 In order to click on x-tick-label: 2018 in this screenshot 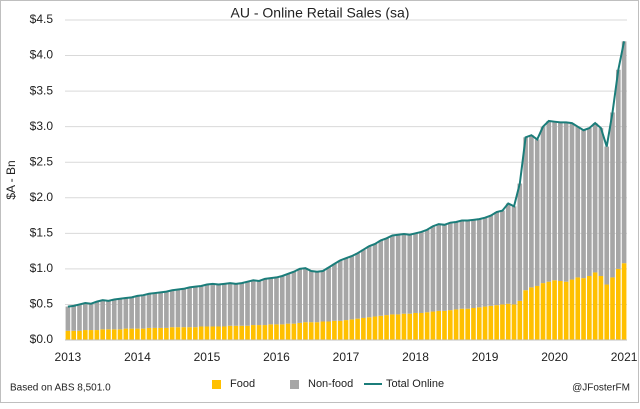, I will do `click(415, 357)`.